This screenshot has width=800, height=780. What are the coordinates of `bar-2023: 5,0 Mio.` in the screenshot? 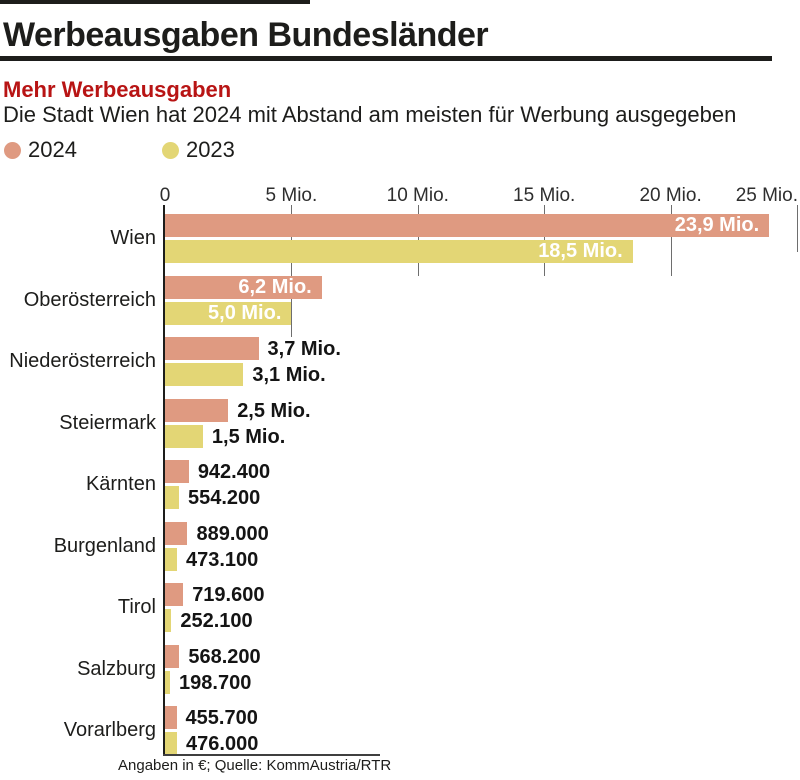 It's located at (228, 313).